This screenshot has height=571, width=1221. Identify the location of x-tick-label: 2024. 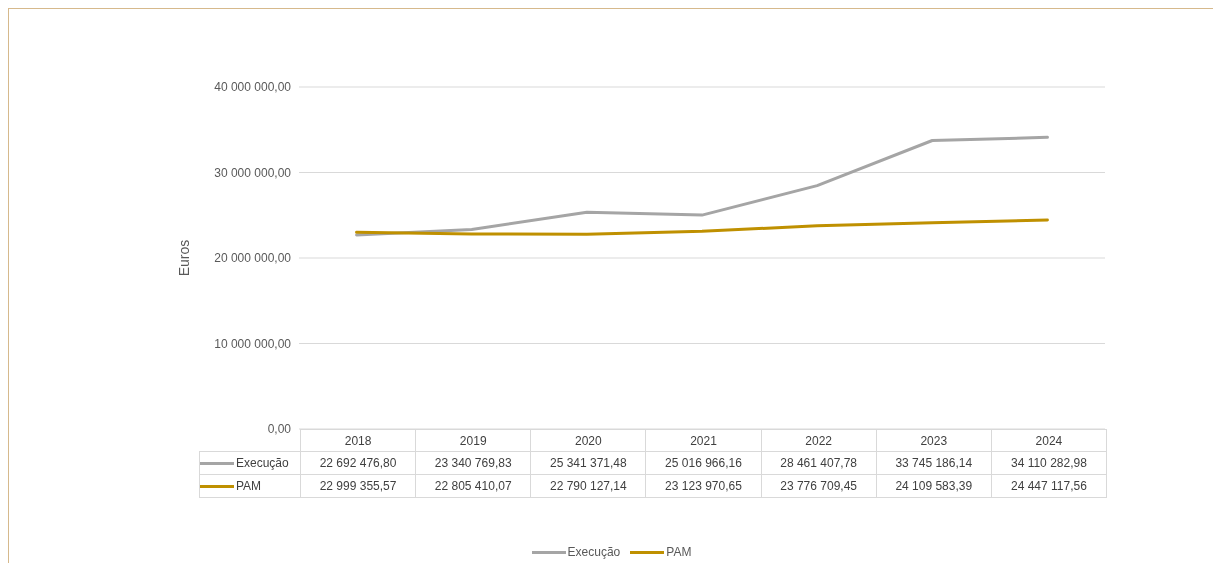
(1049, 440).